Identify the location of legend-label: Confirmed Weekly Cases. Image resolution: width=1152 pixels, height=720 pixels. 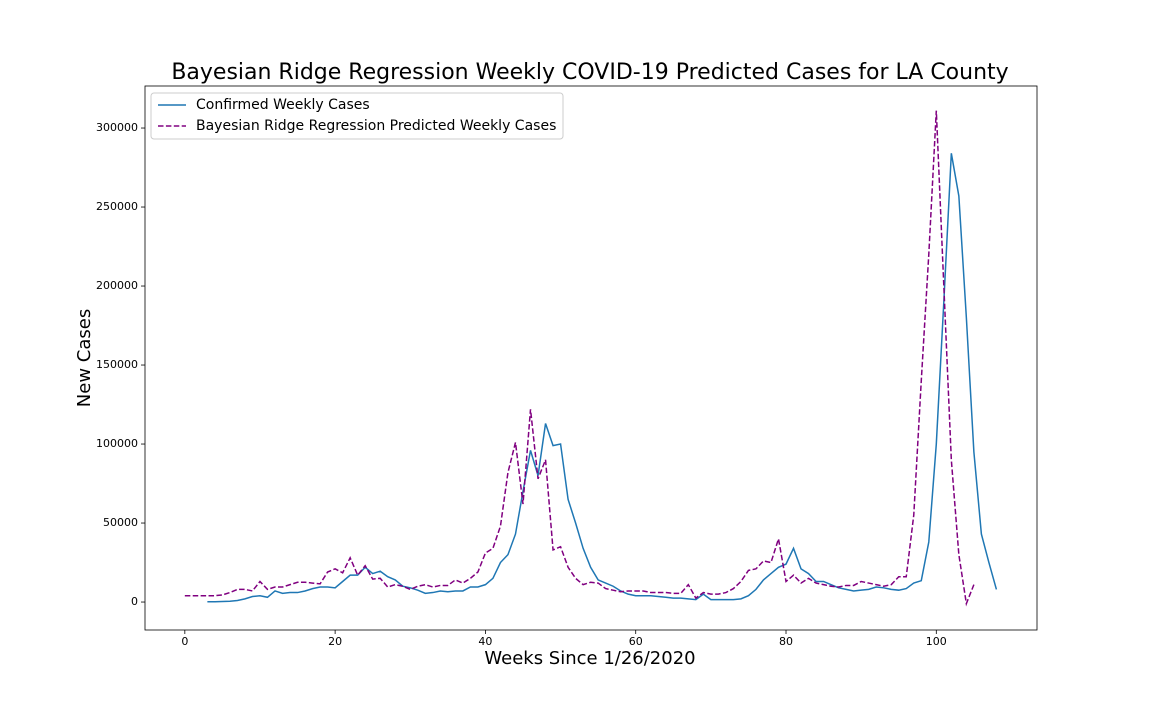
(283, 105).